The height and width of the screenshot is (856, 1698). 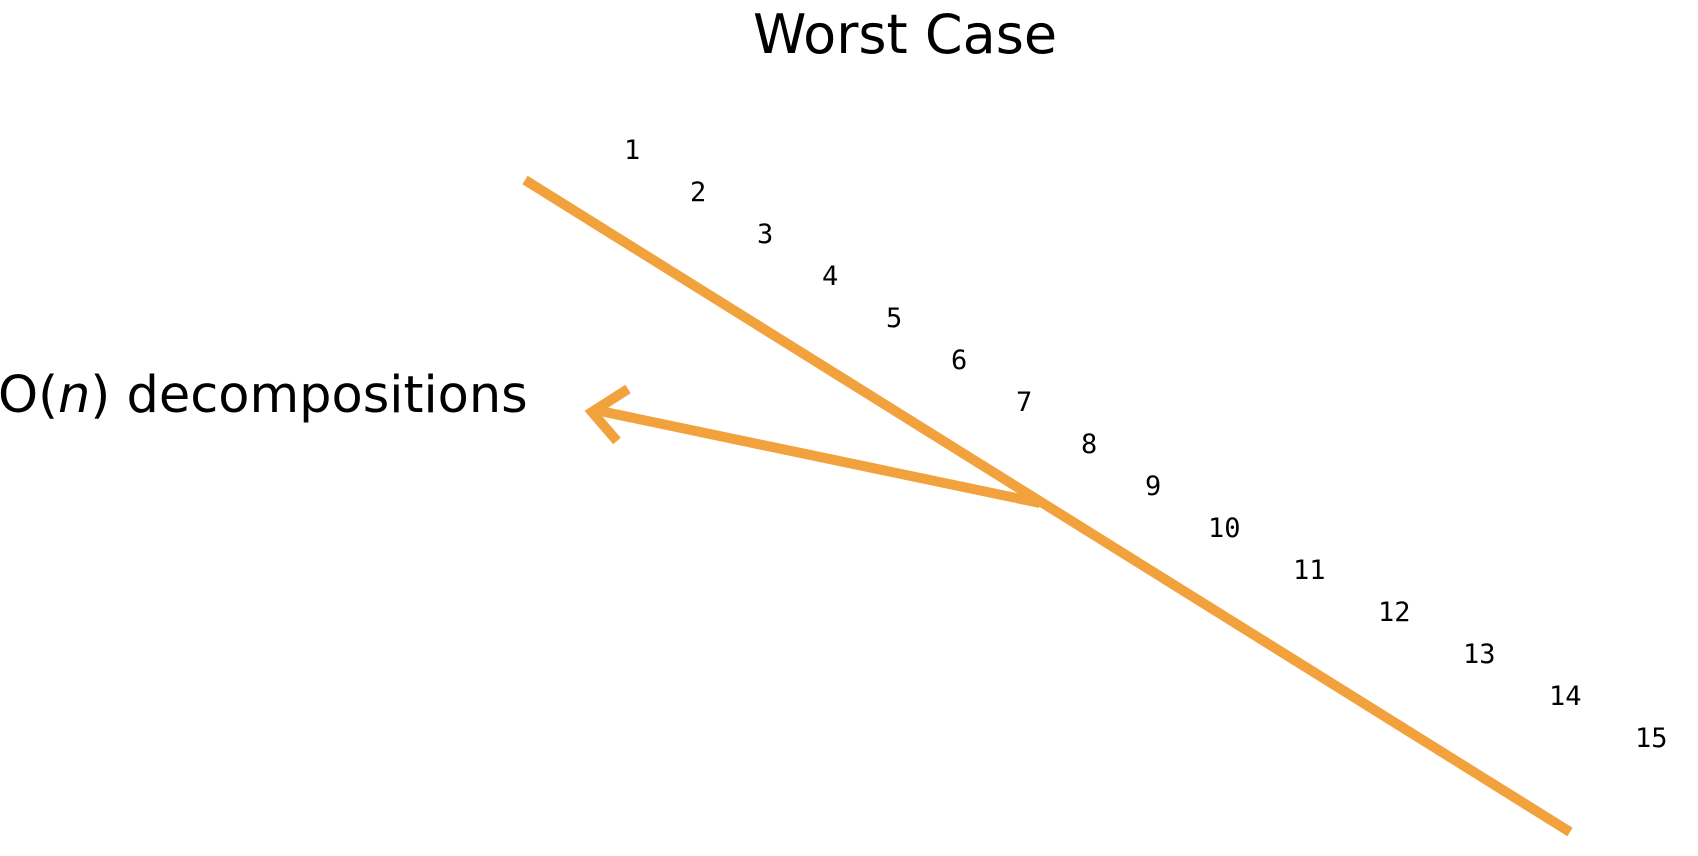 I want to click on sequence-number: 1, so click(x=632, y=150).